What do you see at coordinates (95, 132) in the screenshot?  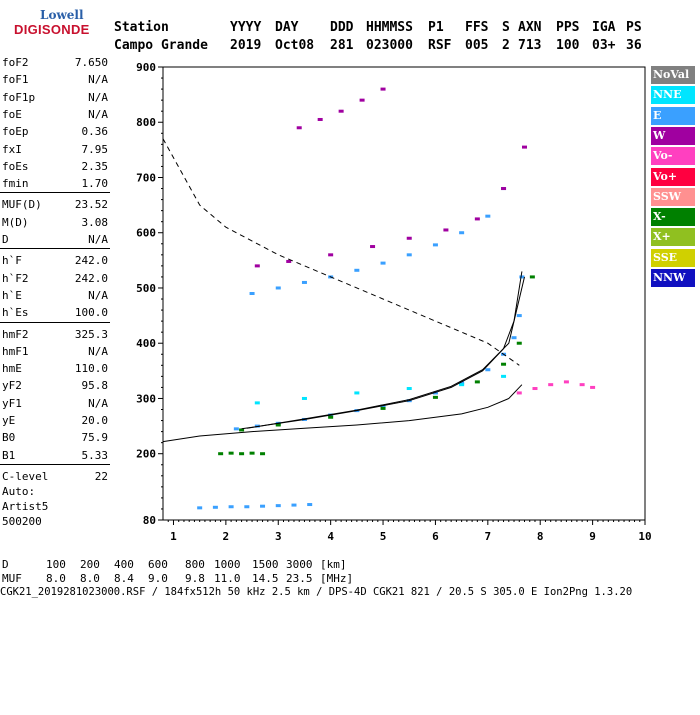 I see `parameter-value: 0.36` at bounding box center [95, 132].